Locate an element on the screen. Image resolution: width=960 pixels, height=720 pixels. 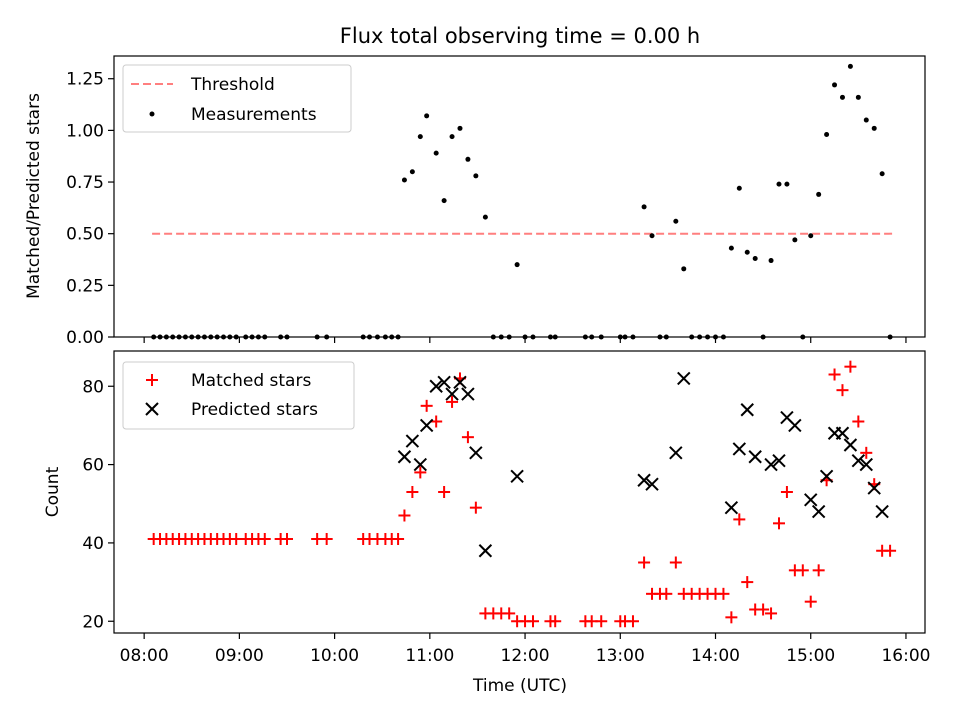
top-legend-box is located at coordinates (237, 98).